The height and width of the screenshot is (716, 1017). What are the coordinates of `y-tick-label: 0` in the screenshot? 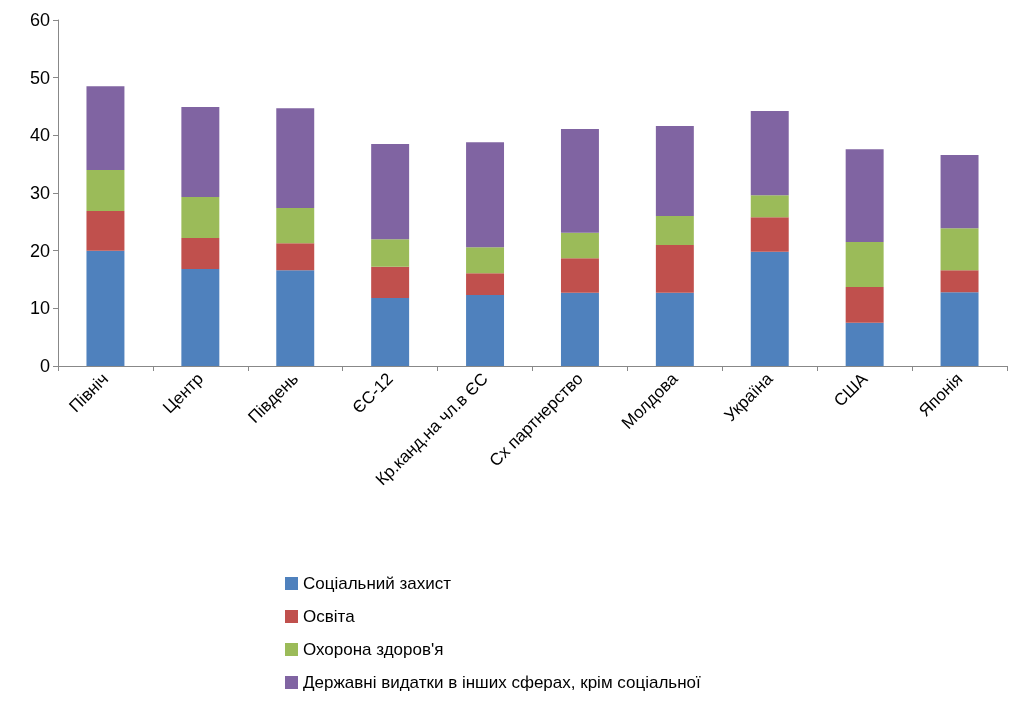 It's located at (44, 366).